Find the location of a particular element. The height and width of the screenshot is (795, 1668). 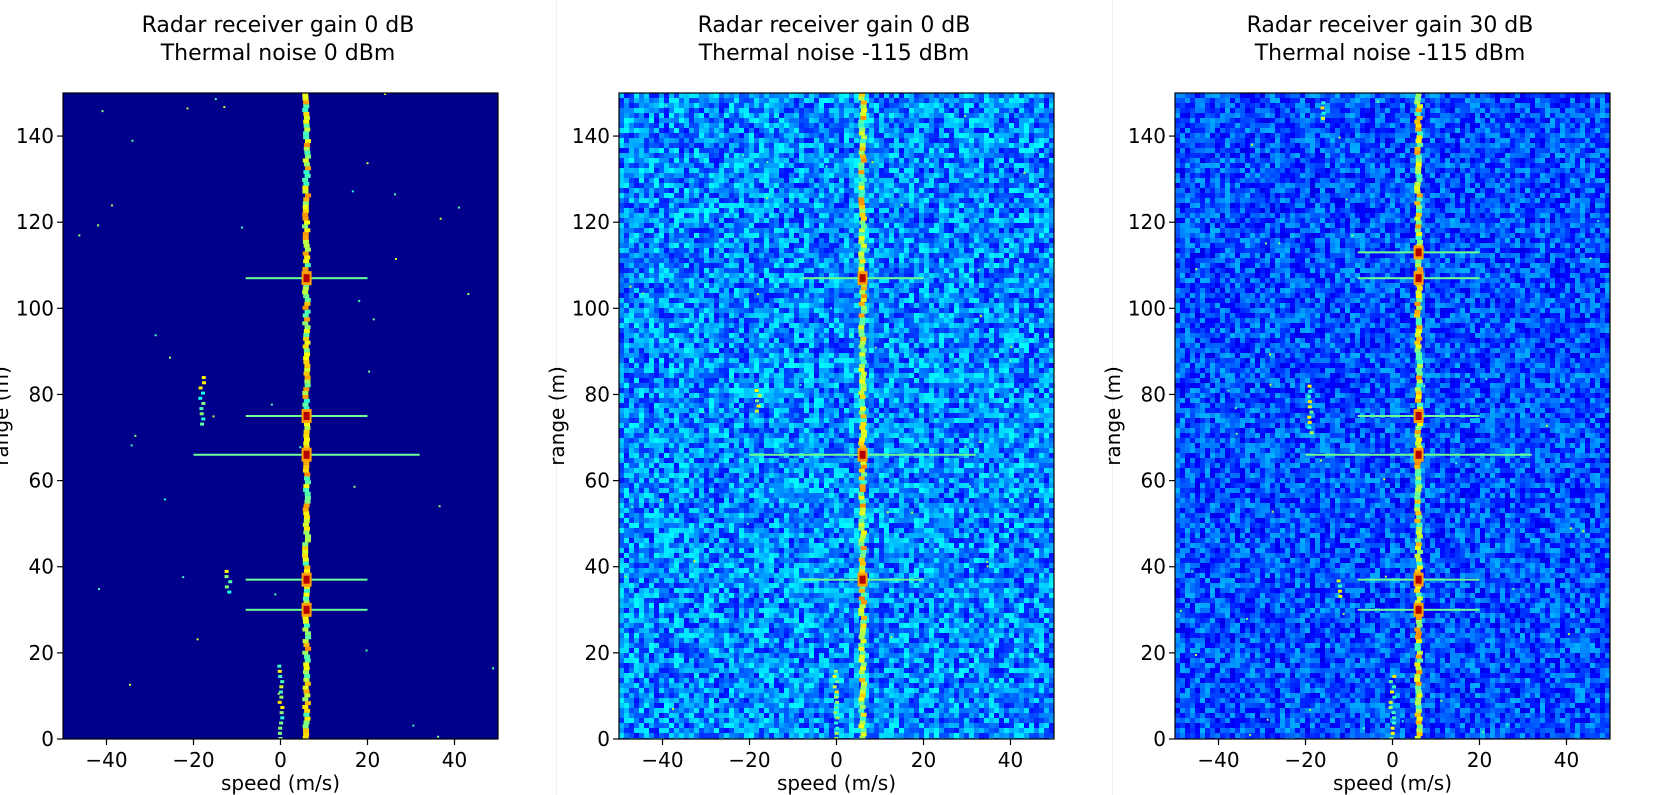

speckle-point is located at coordinates (300, 447).